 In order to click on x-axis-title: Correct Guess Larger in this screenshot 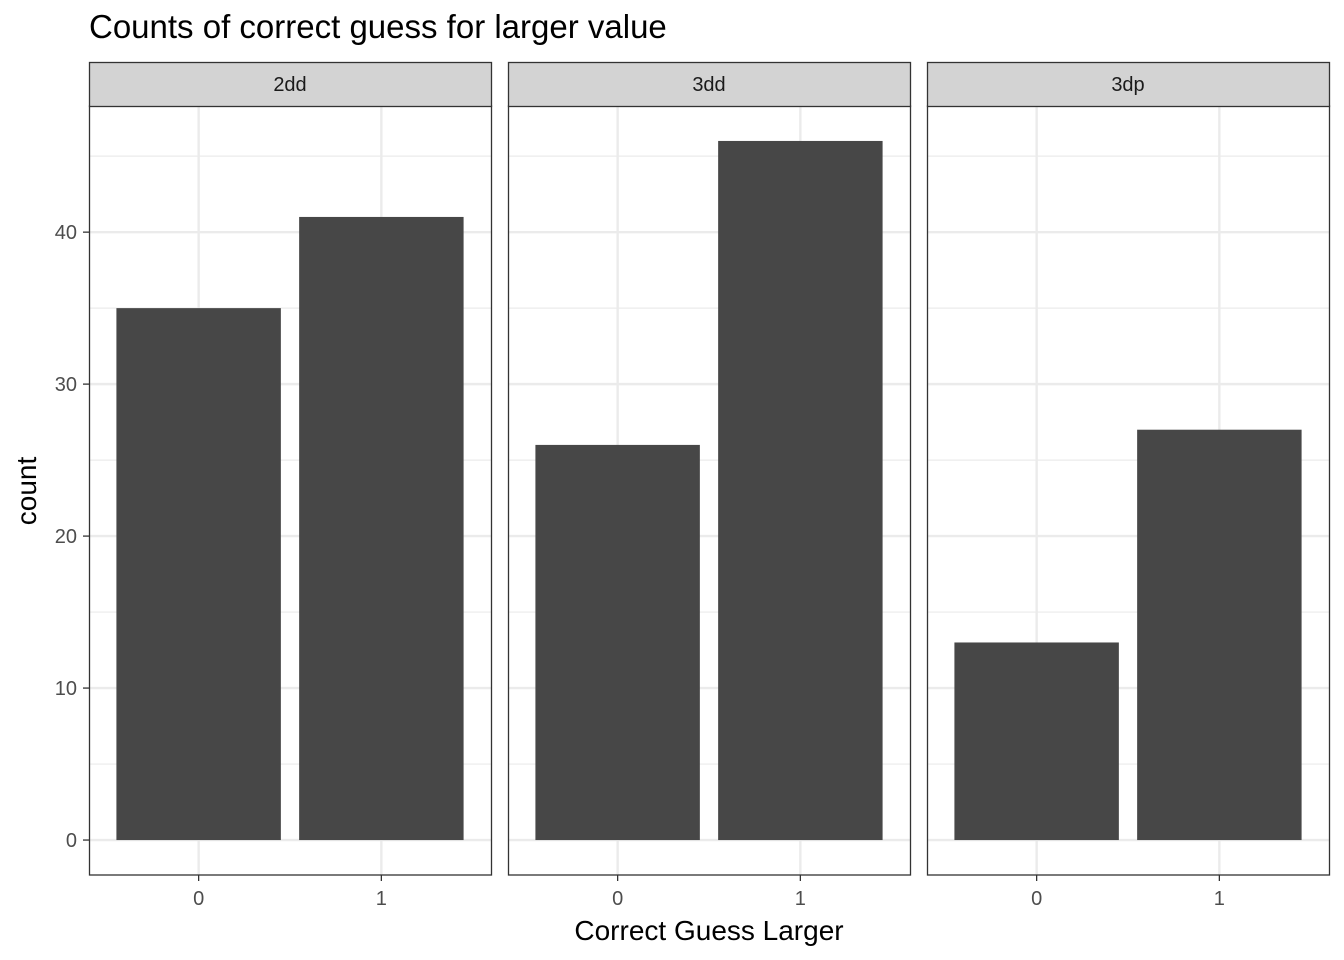, I will do `click(708, 930)`.